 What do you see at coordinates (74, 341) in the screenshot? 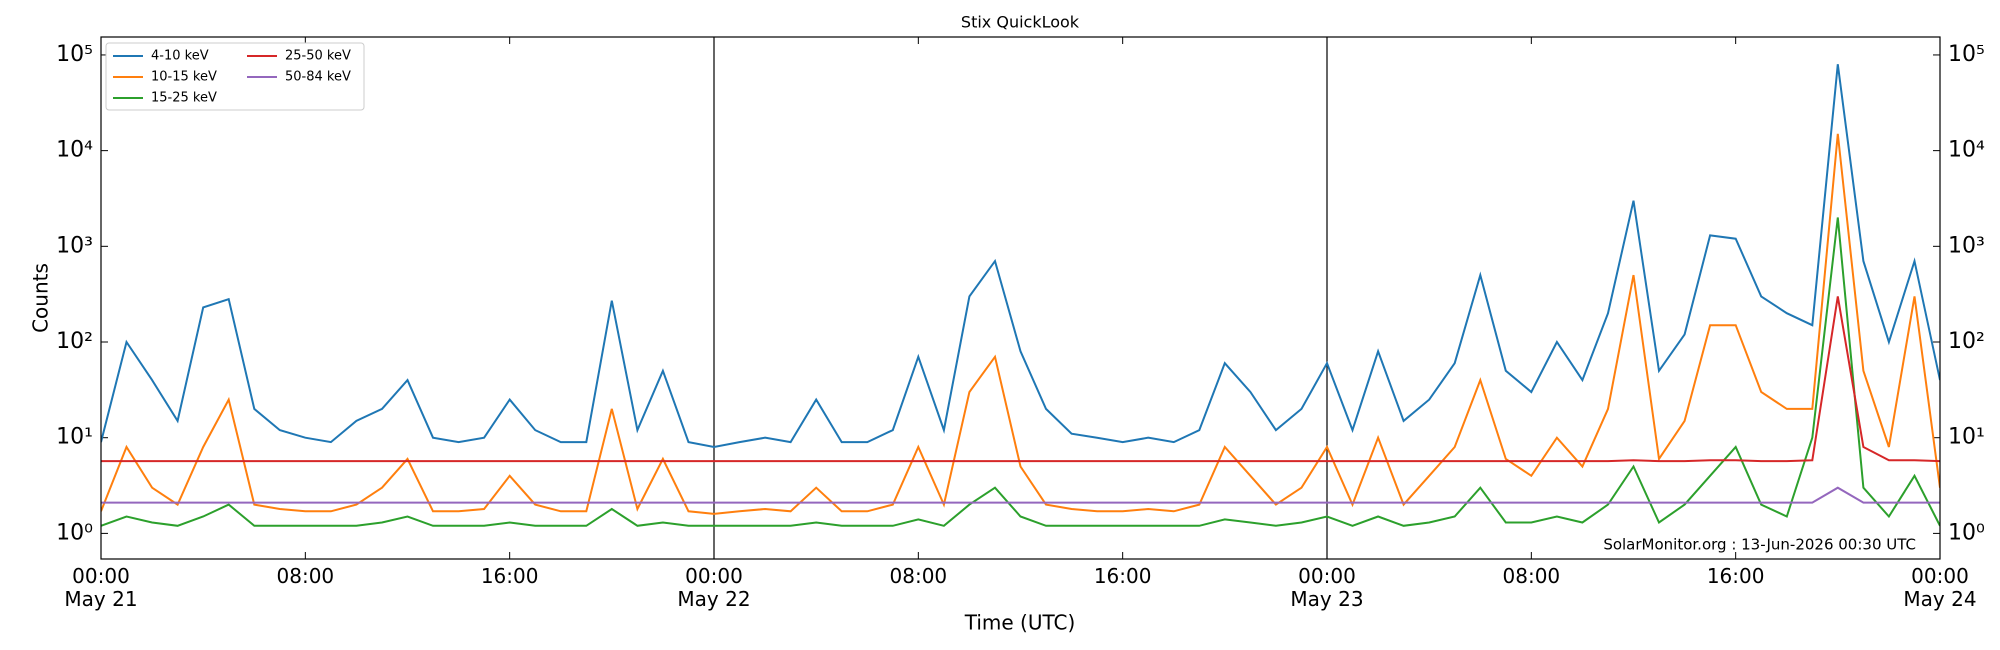
I see `y-tick-label: 10²` at bounding box center [74, 341].